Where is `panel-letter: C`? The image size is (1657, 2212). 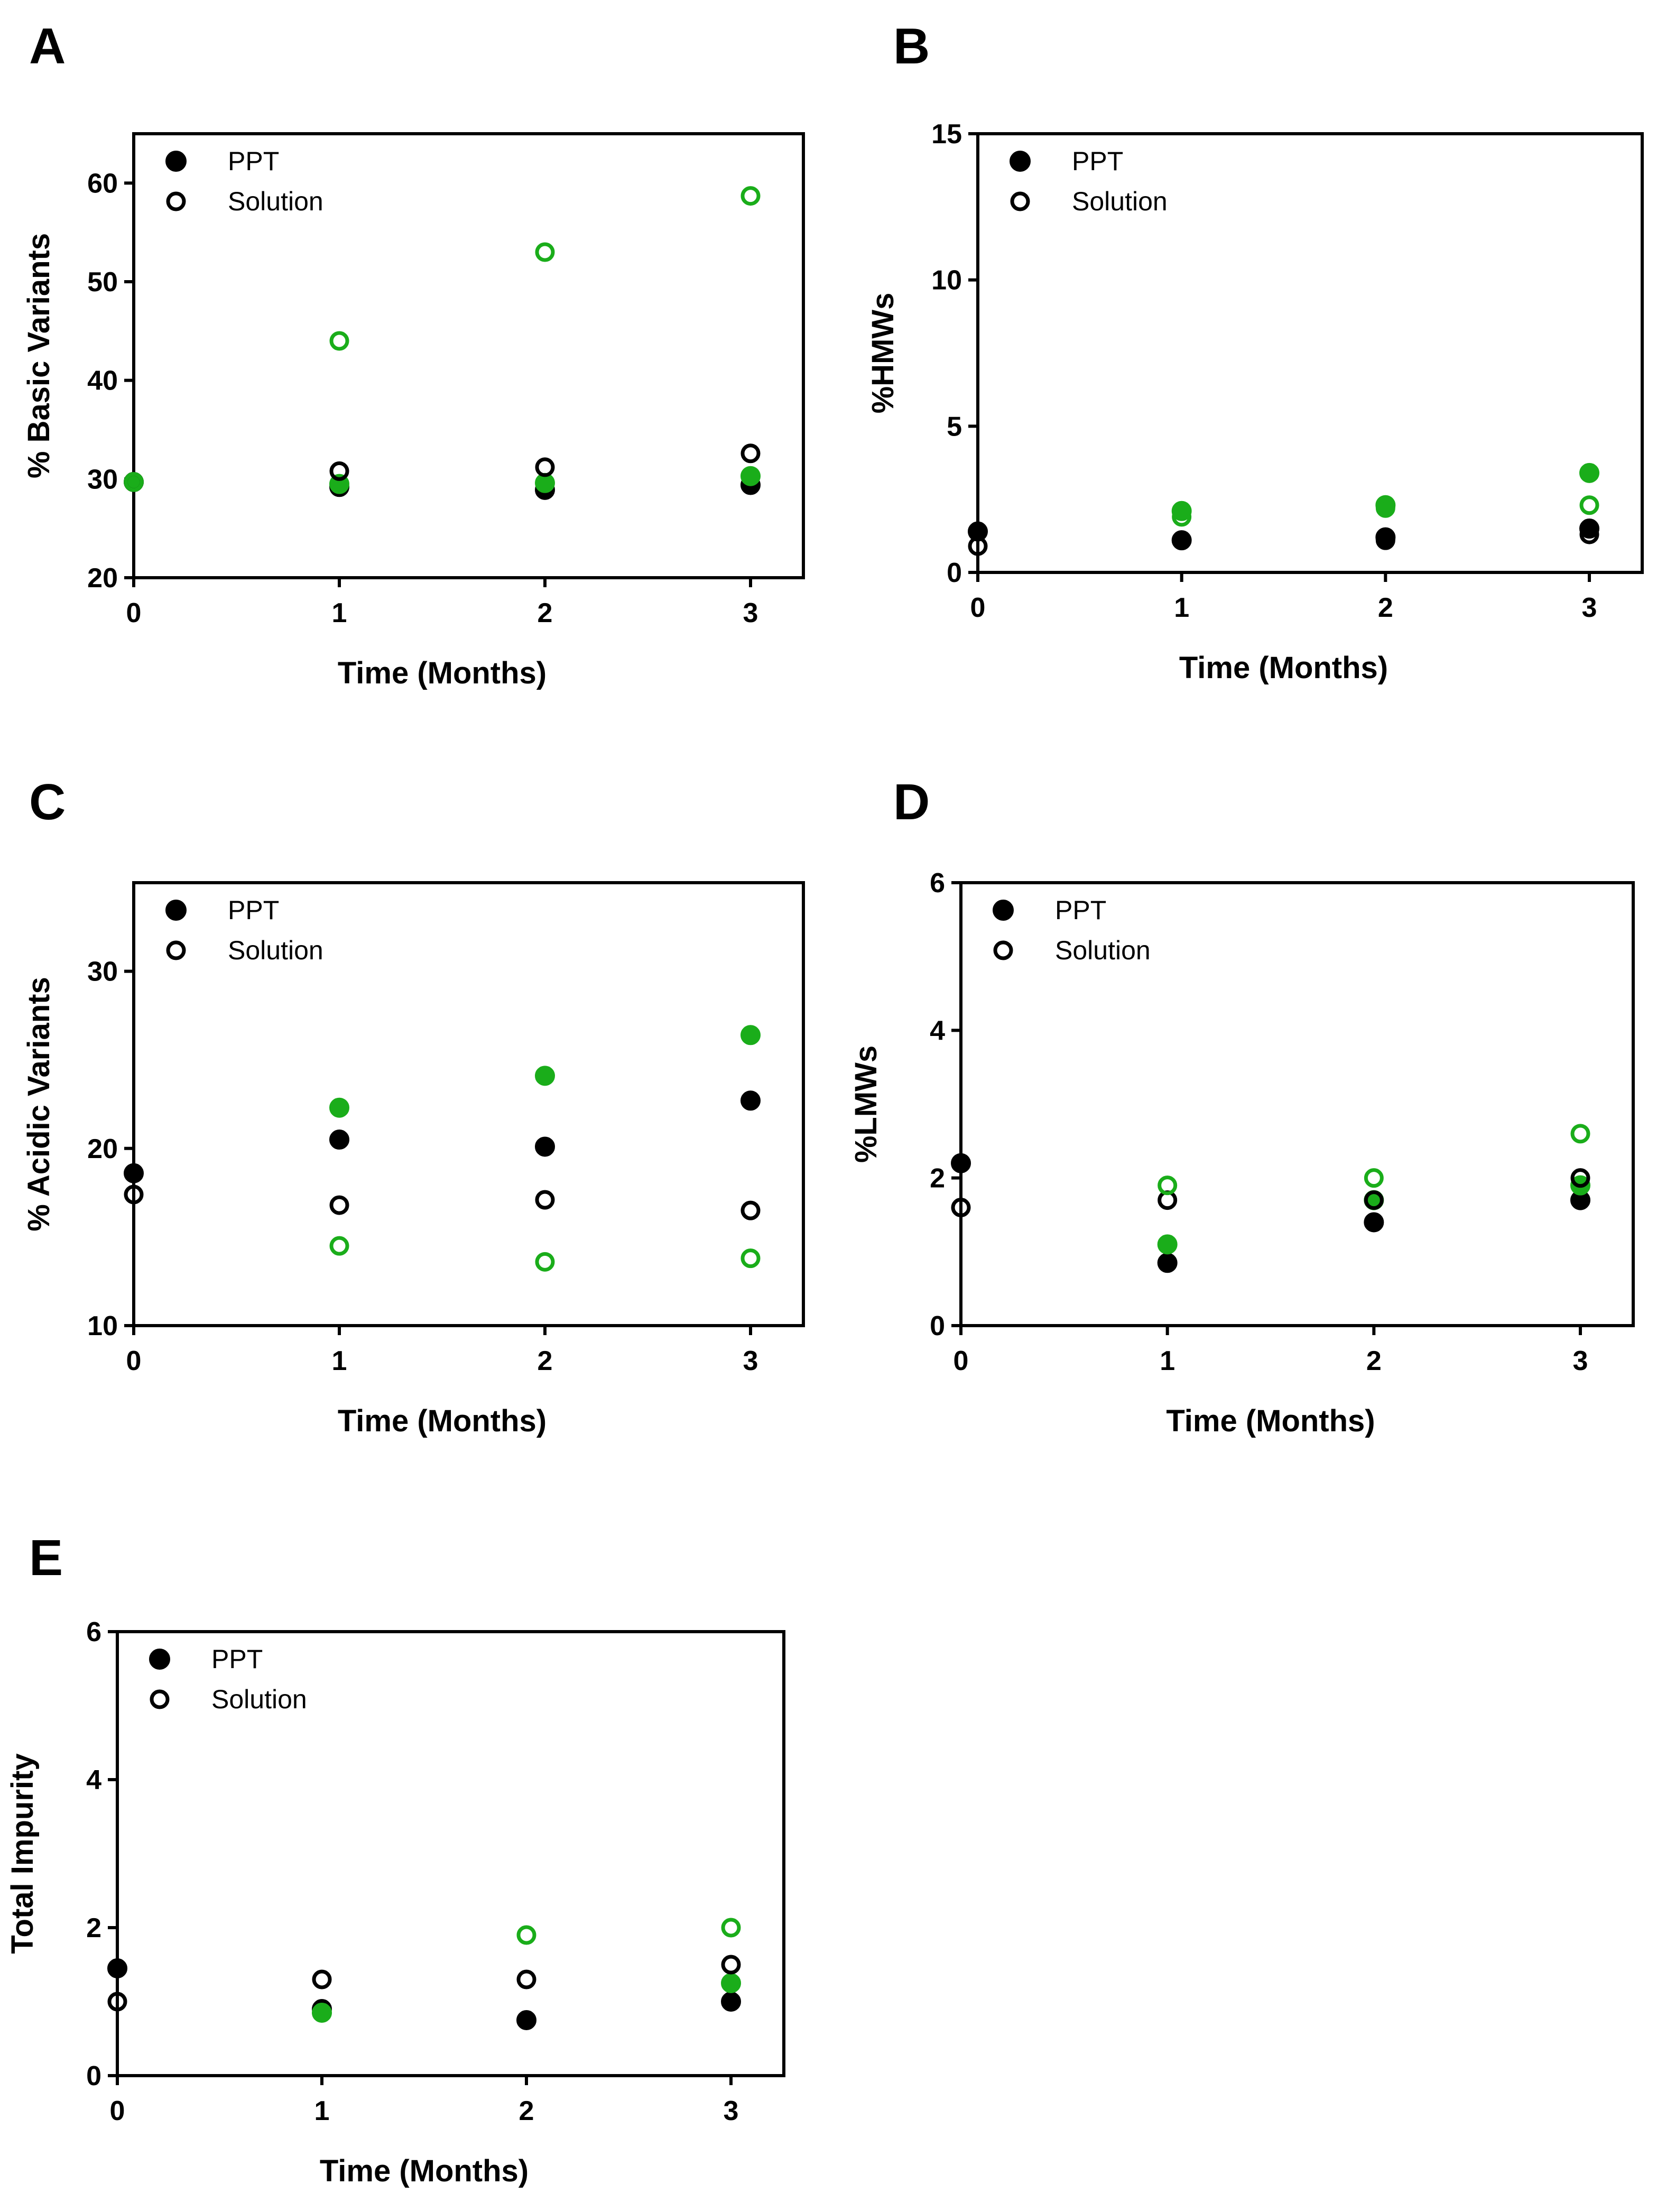 panel-letter: C is located at coordinates (47, 802).